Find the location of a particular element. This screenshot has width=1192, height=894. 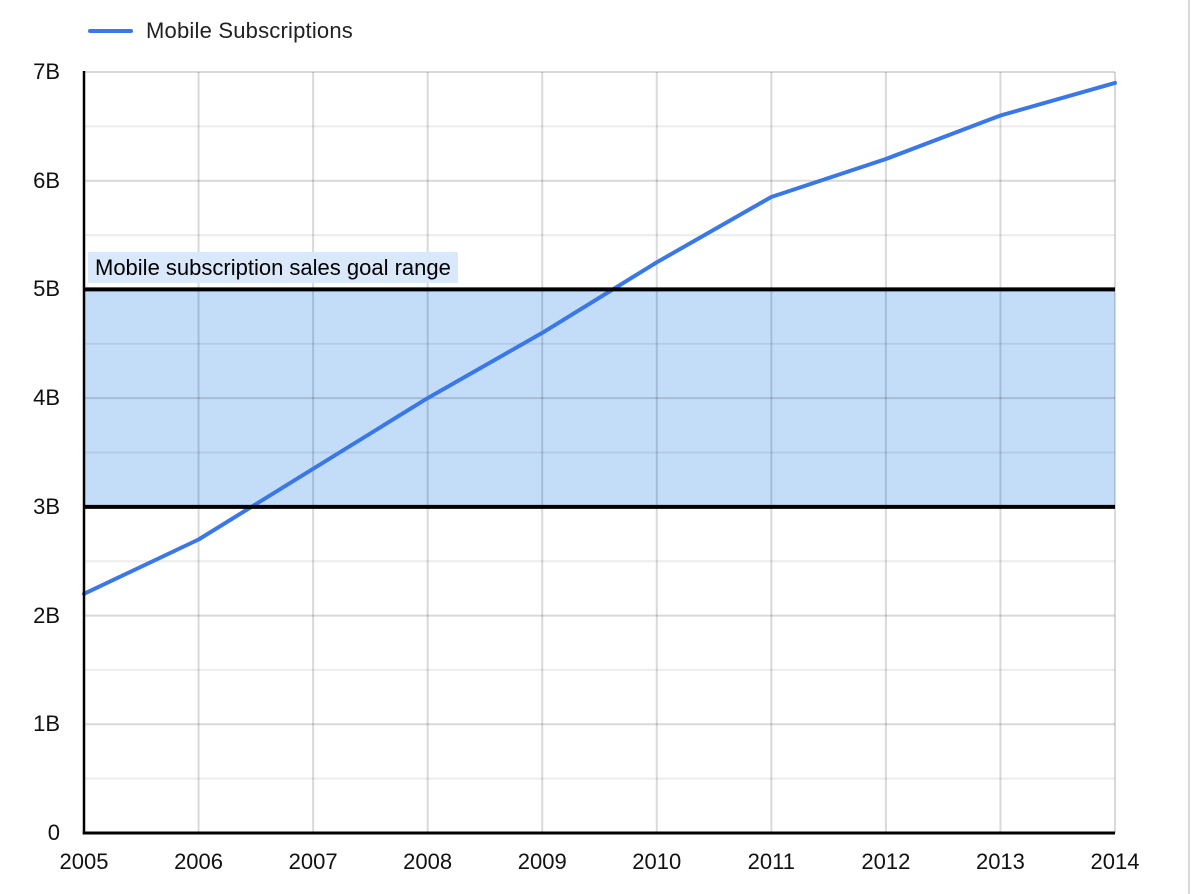

goal-band-label: Mobile subscription sales goal range is located at coordinates (273, 267).